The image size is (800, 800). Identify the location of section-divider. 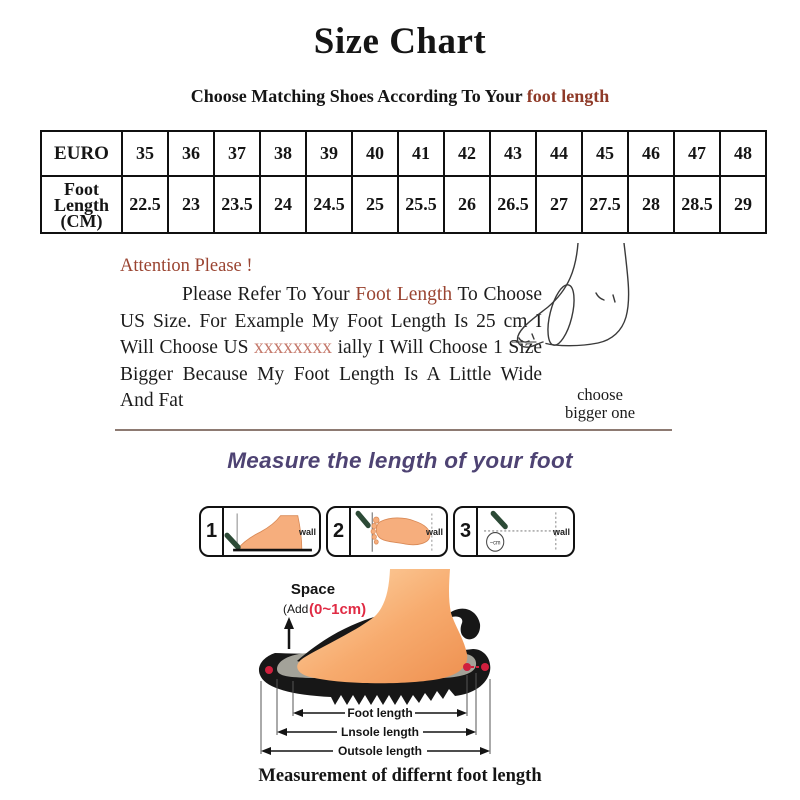
(393, 430).